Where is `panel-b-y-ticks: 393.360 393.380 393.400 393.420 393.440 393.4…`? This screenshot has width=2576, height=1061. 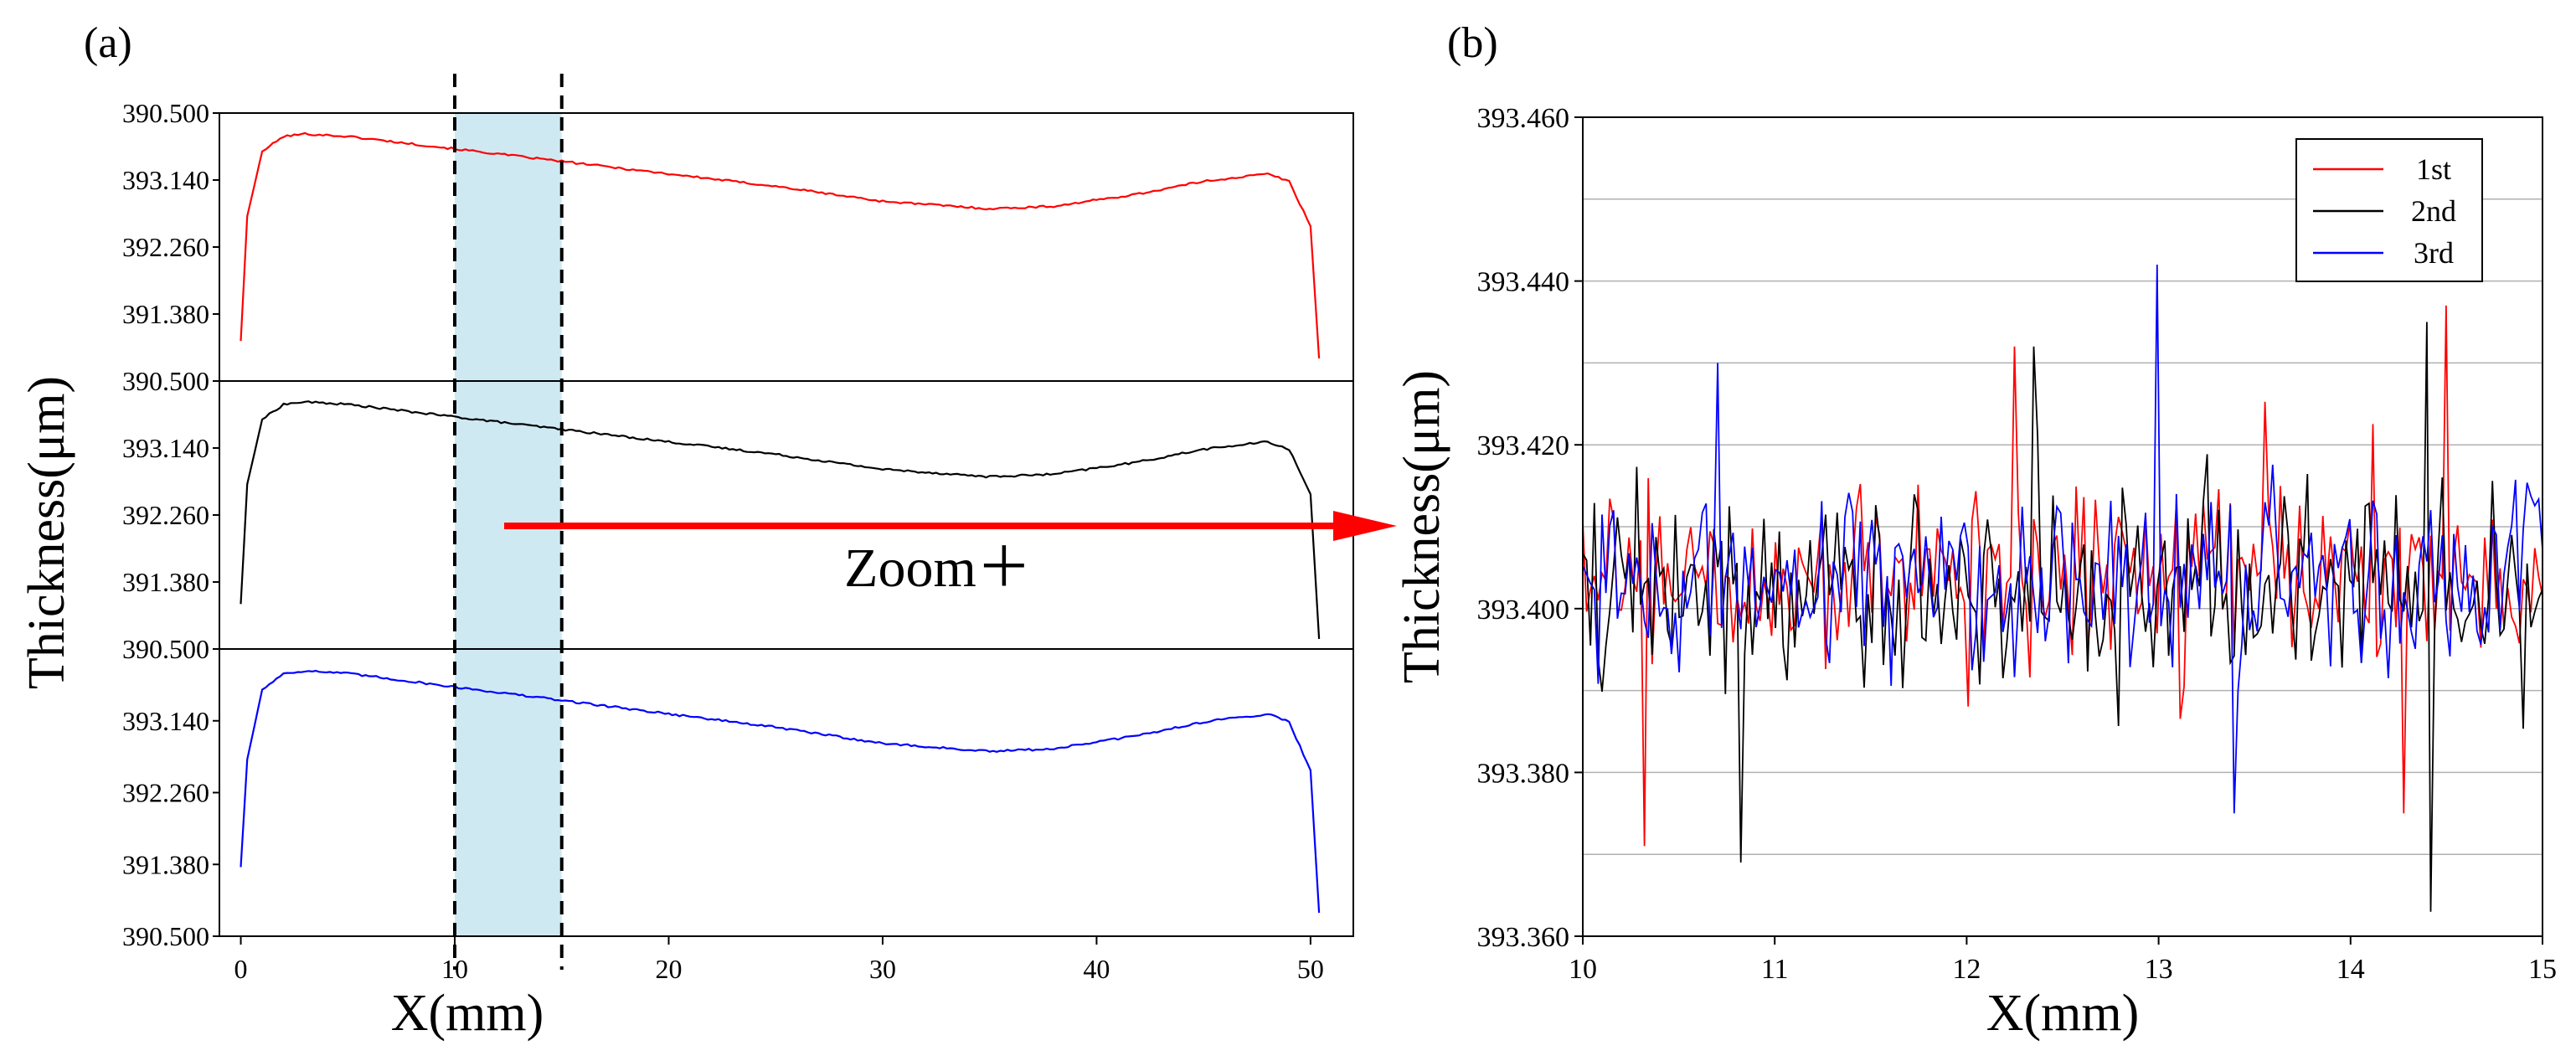 panel-b-y-ticks: 393.360 393.380 393.400 393.420 393.440 393.4… is located at coordinates (1530, 528).